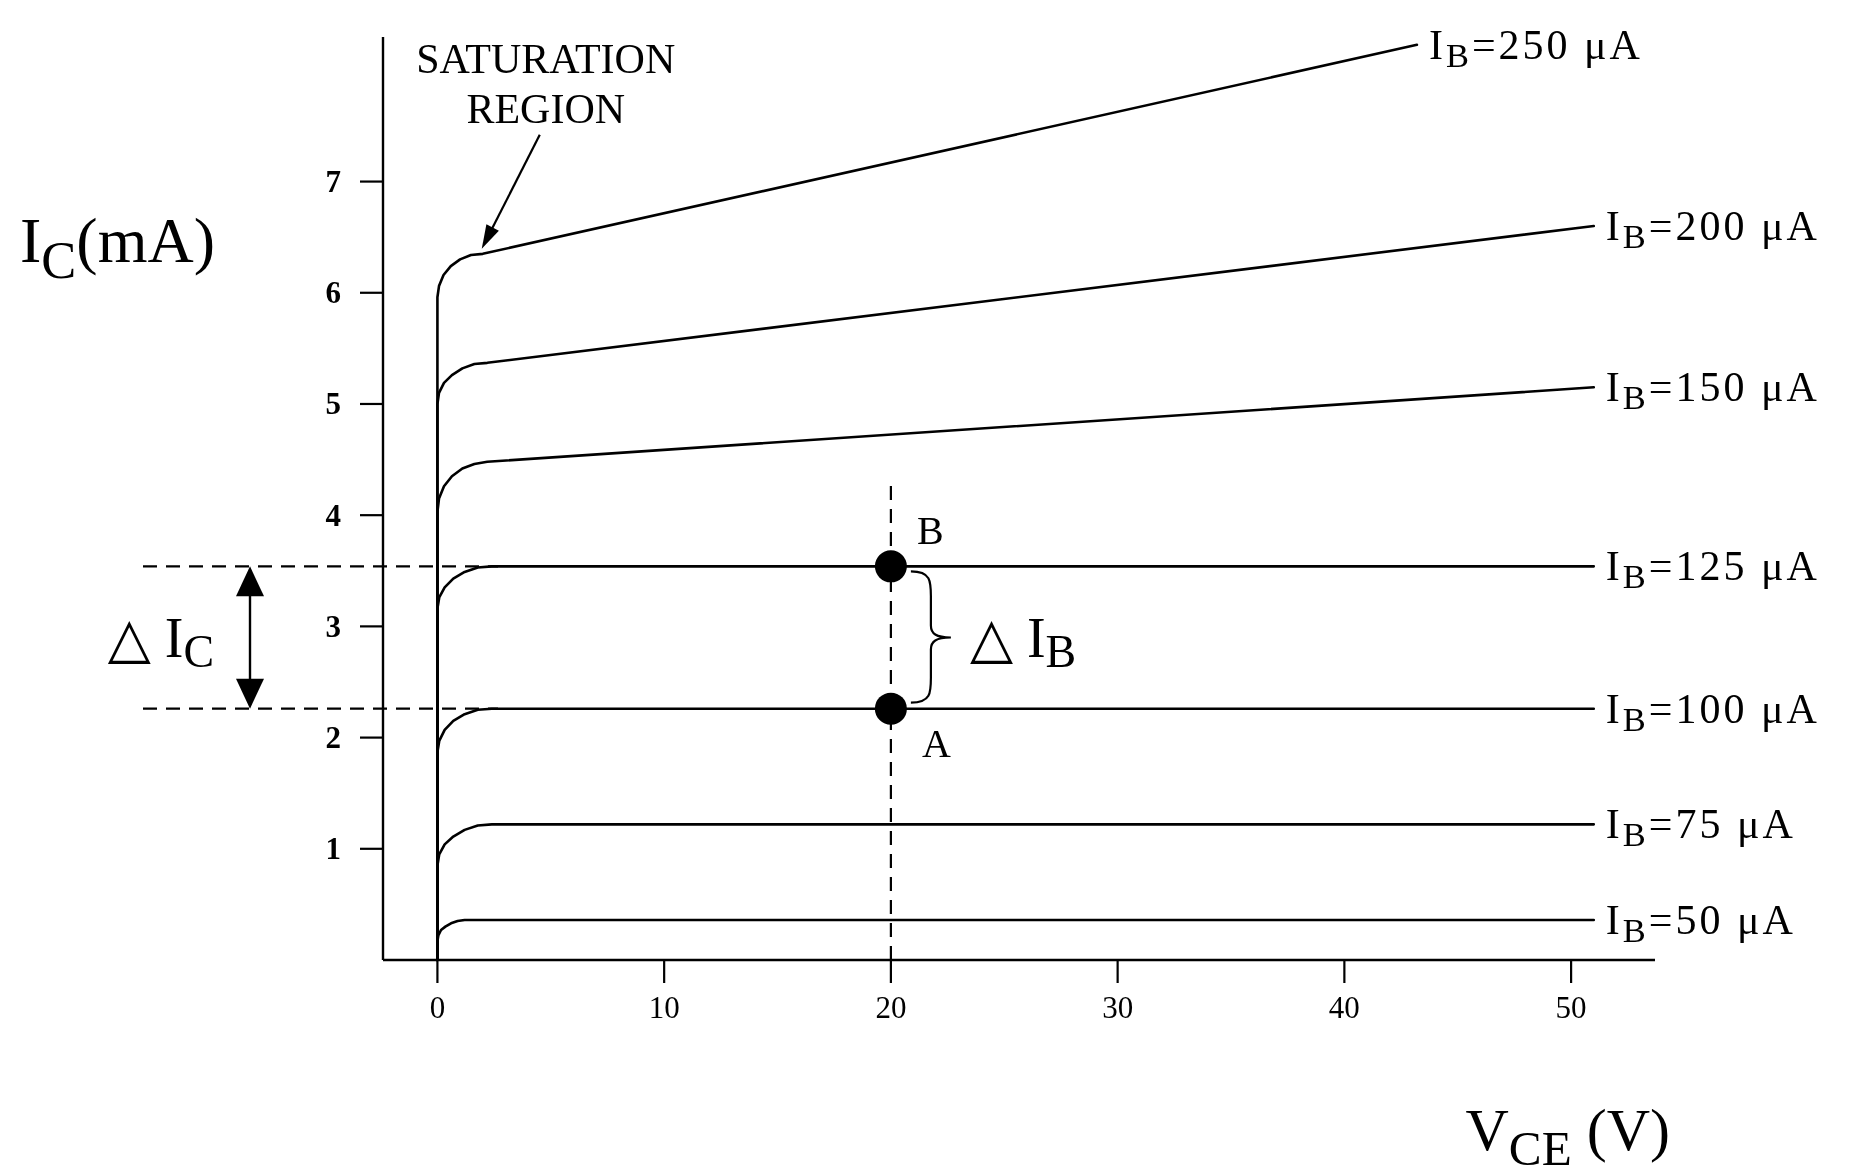 This screenshot has width=1870, height=1173. I want to click on x-tick-label: 40, so click(1344, 1007).